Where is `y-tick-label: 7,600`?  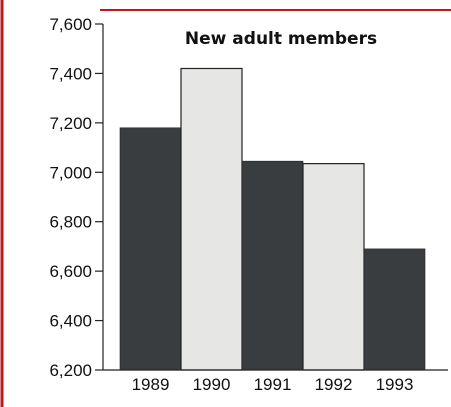
y-tick-label: 7,600 is located at coordinates (70, 24).